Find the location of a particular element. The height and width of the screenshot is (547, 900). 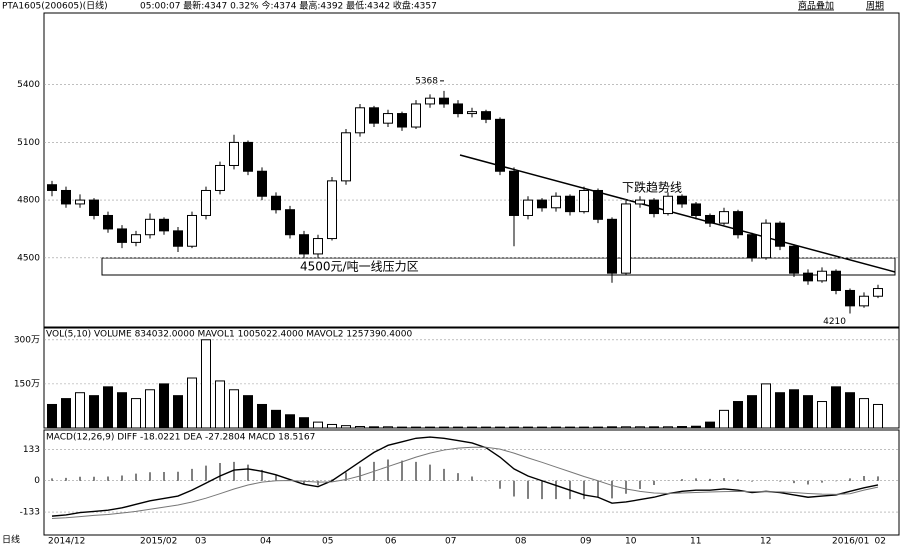

y-tick-label: 0 is located at coordinates (37, 481).